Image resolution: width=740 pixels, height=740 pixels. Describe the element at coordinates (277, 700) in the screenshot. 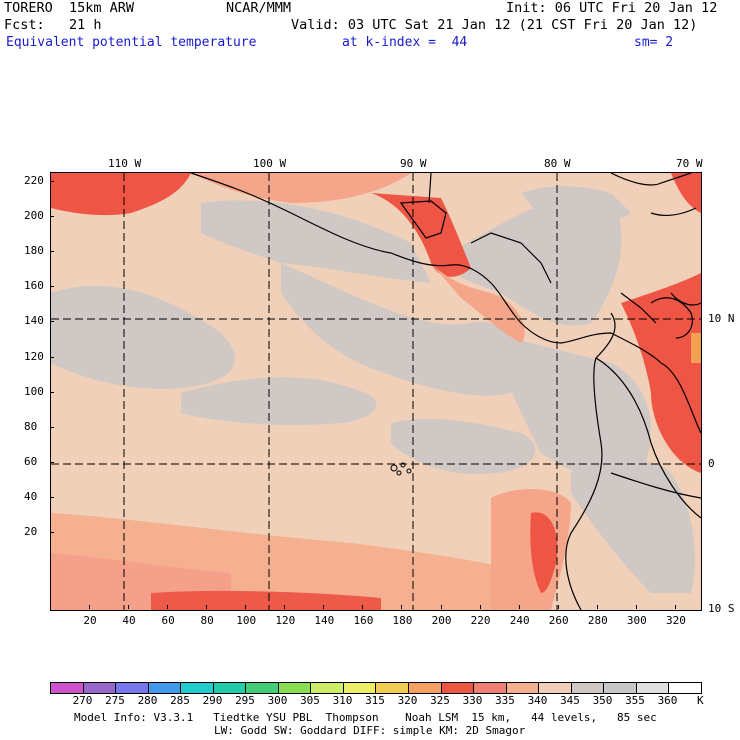

I see `legend-value: 300` at that location.